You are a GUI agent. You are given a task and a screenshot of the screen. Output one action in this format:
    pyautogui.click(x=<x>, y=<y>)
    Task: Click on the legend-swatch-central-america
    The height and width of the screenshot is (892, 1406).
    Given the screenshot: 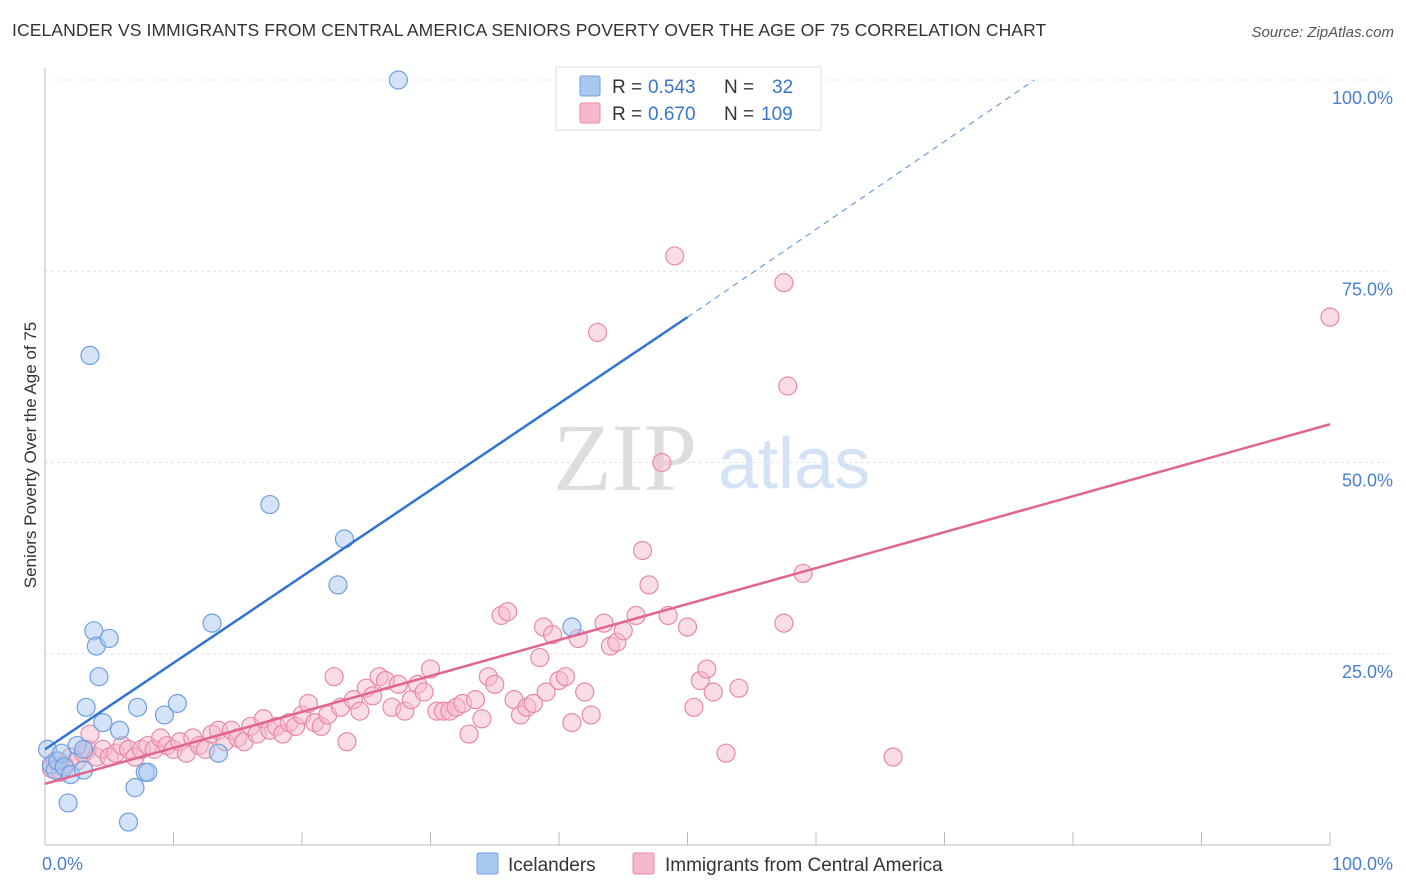 What is the action you would take?
    pyautogui.click(x=590, y=113)
    